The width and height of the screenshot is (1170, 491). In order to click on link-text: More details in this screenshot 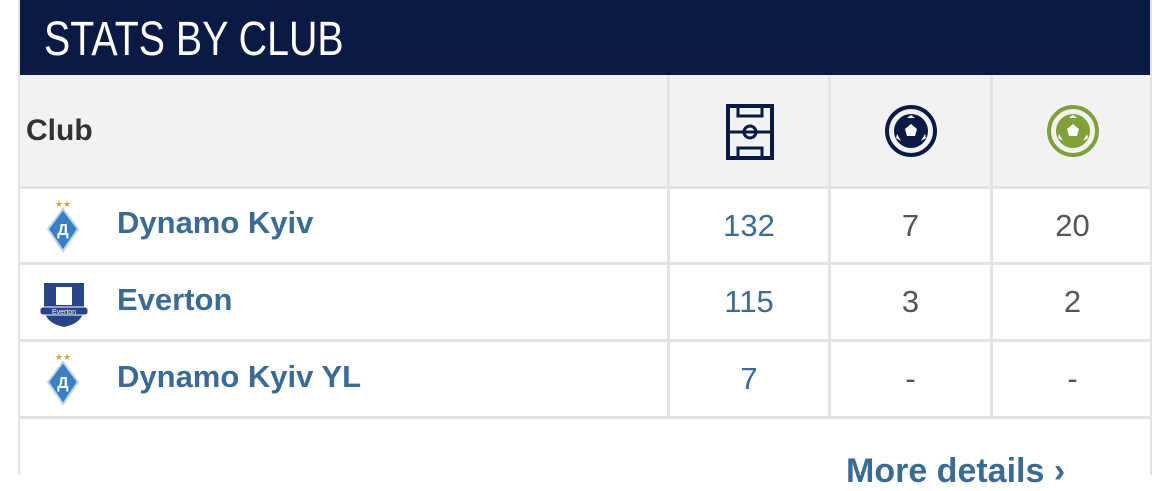, I will do `click(945, 471)`.